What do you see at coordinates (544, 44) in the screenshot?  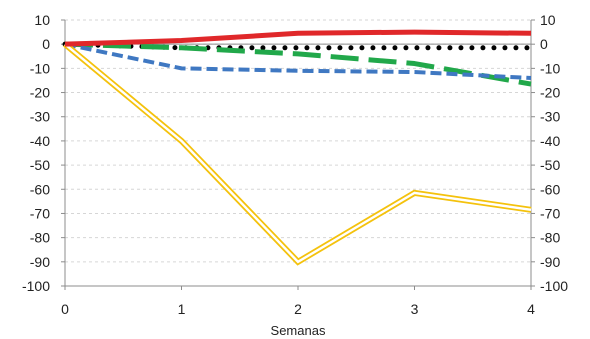 I see `y-tick-label-right: 0` at bounding box center [544, 44].